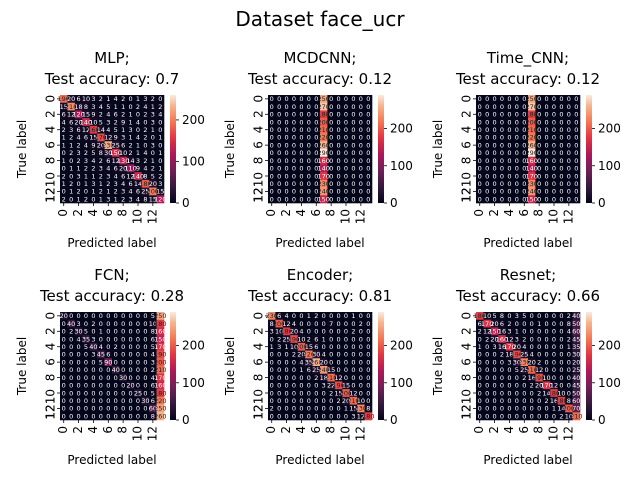 Image resolution: width=640 pixels, height=480 pixels. What do you see at coordinates (502, 339) in the screenshot?
I see `cell-value-label: 160` at bounding box center [502, 339].